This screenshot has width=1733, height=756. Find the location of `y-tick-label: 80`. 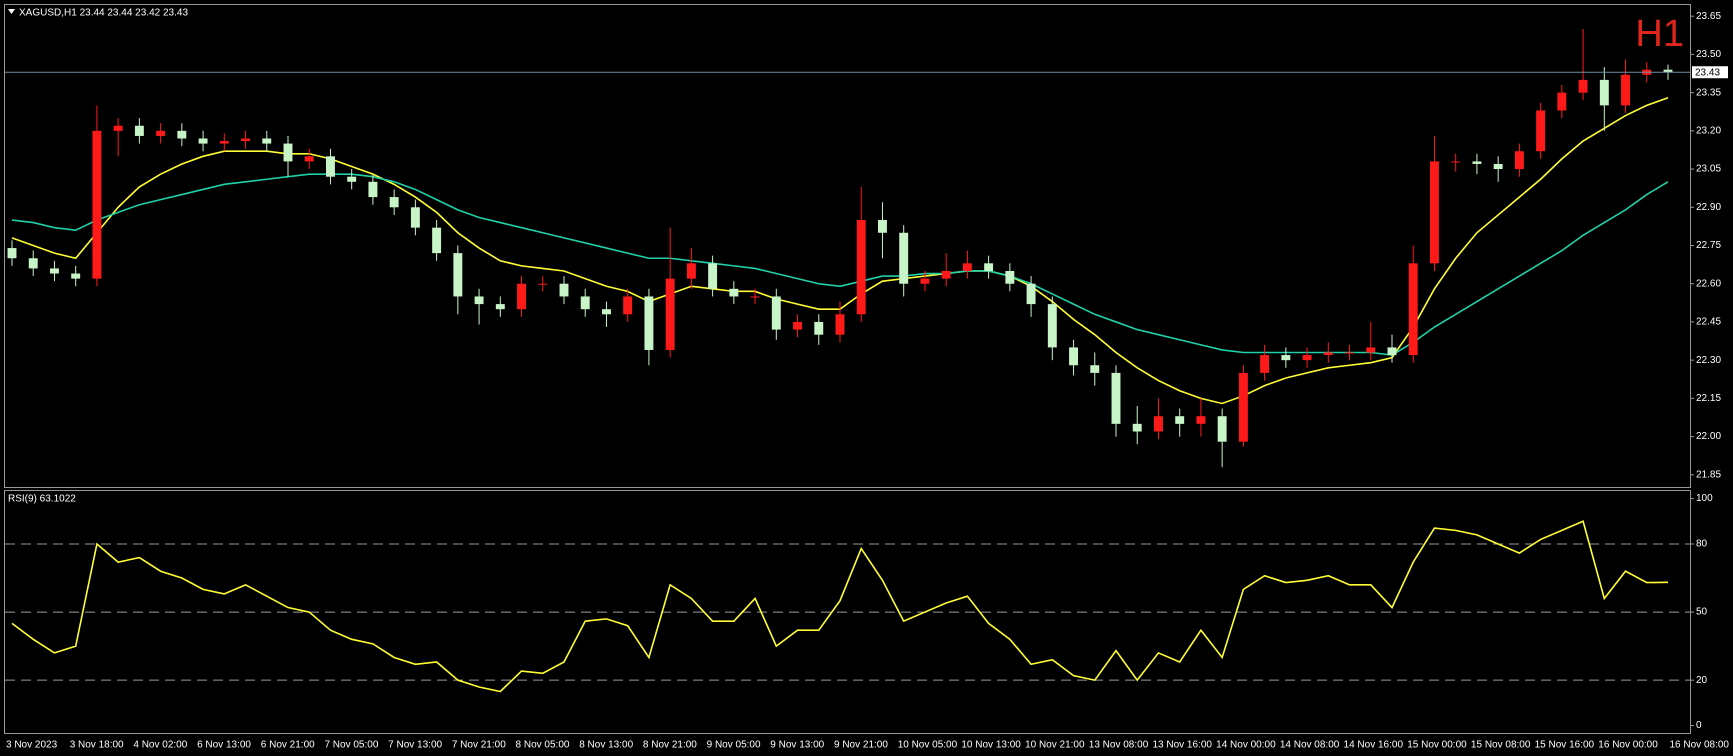

y-tick-label: 80 is located at coordinates (1702, 544).